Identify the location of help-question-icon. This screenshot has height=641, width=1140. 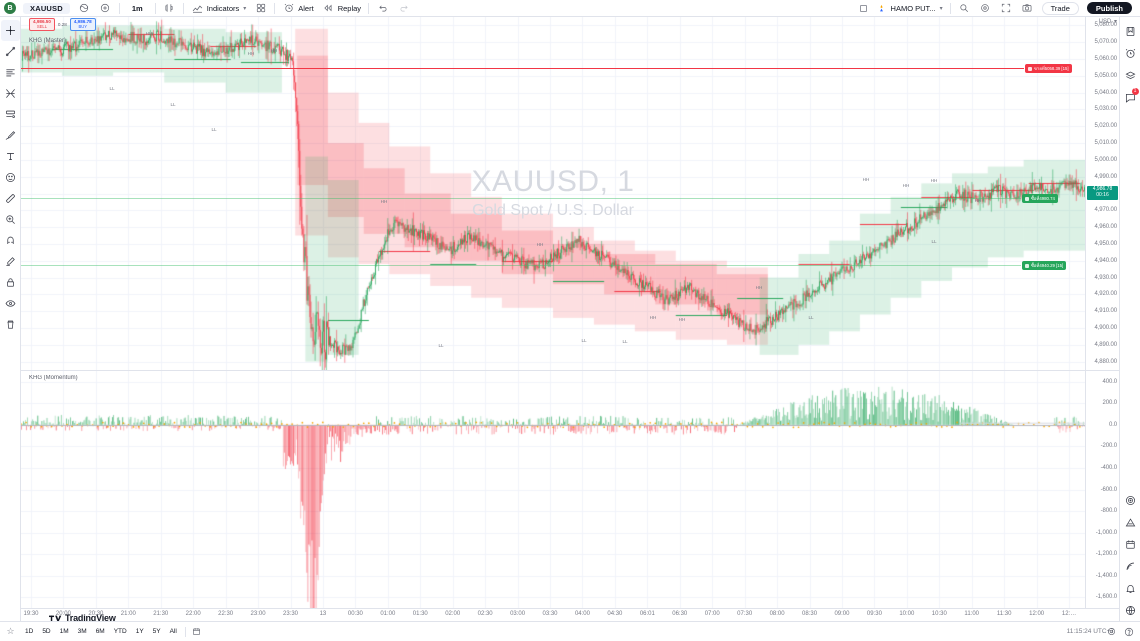
(1129, 632).